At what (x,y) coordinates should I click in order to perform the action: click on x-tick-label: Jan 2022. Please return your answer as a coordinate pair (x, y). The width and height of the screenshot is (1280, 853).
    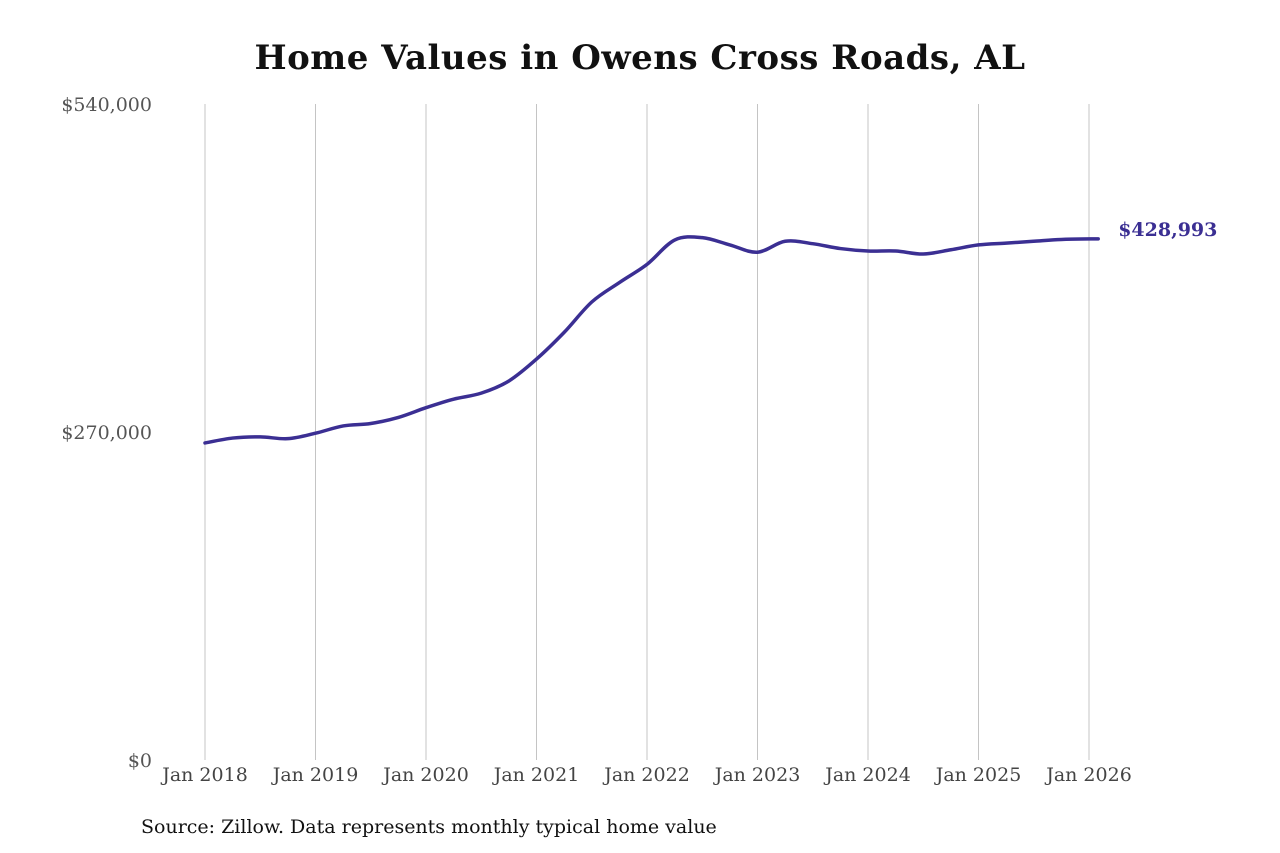
    Looking at the image, I should click on (646, 775).